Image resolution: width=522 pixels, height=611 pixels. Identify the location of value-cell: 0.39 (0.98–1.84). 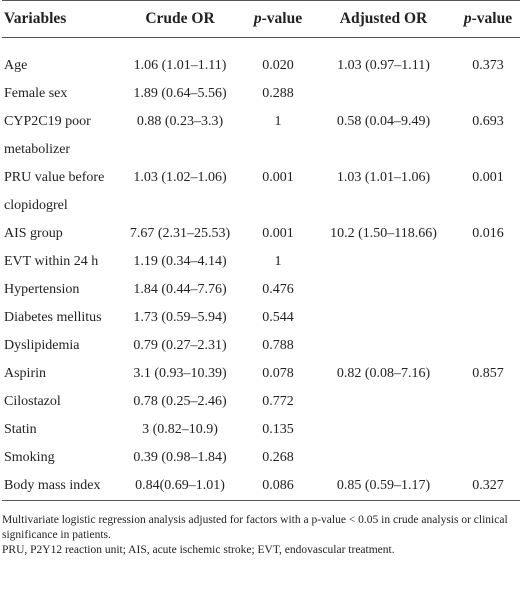
(180, 457).